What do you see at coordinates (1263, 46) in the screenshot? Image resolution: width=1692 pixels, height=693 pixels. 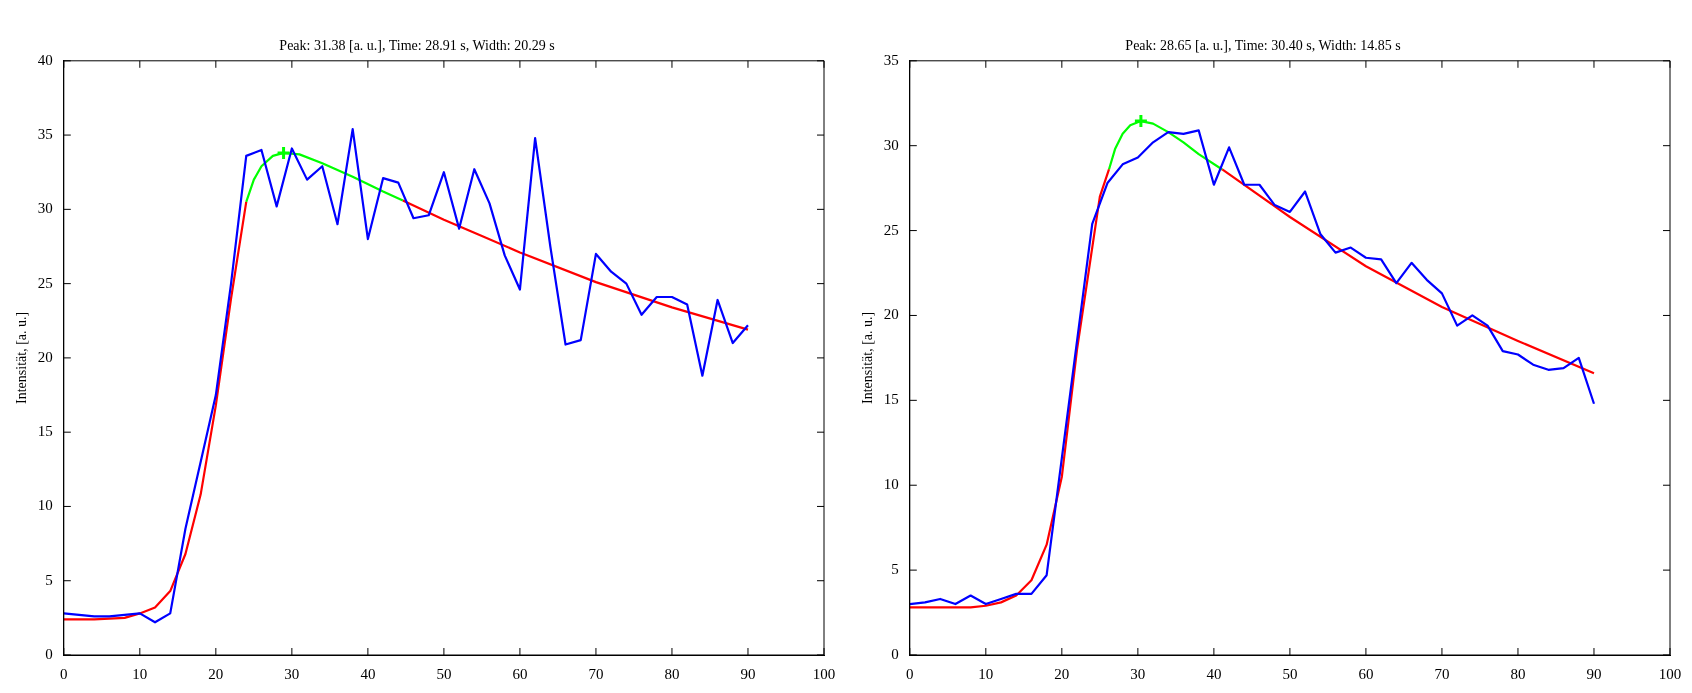 I see `chart-title: Peak: 28.65 [a. u.], Time: 30.40 s, Width: 14.85 s` at bounding box center [1263, 46].